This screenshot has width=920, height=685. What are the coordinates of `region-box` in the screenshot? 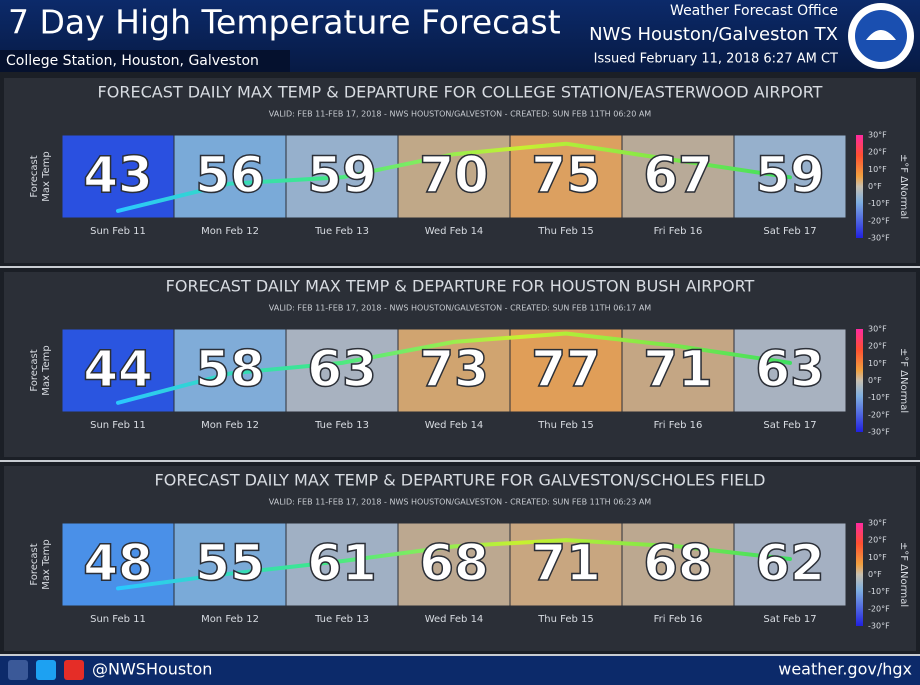 It's located at (145, 61).